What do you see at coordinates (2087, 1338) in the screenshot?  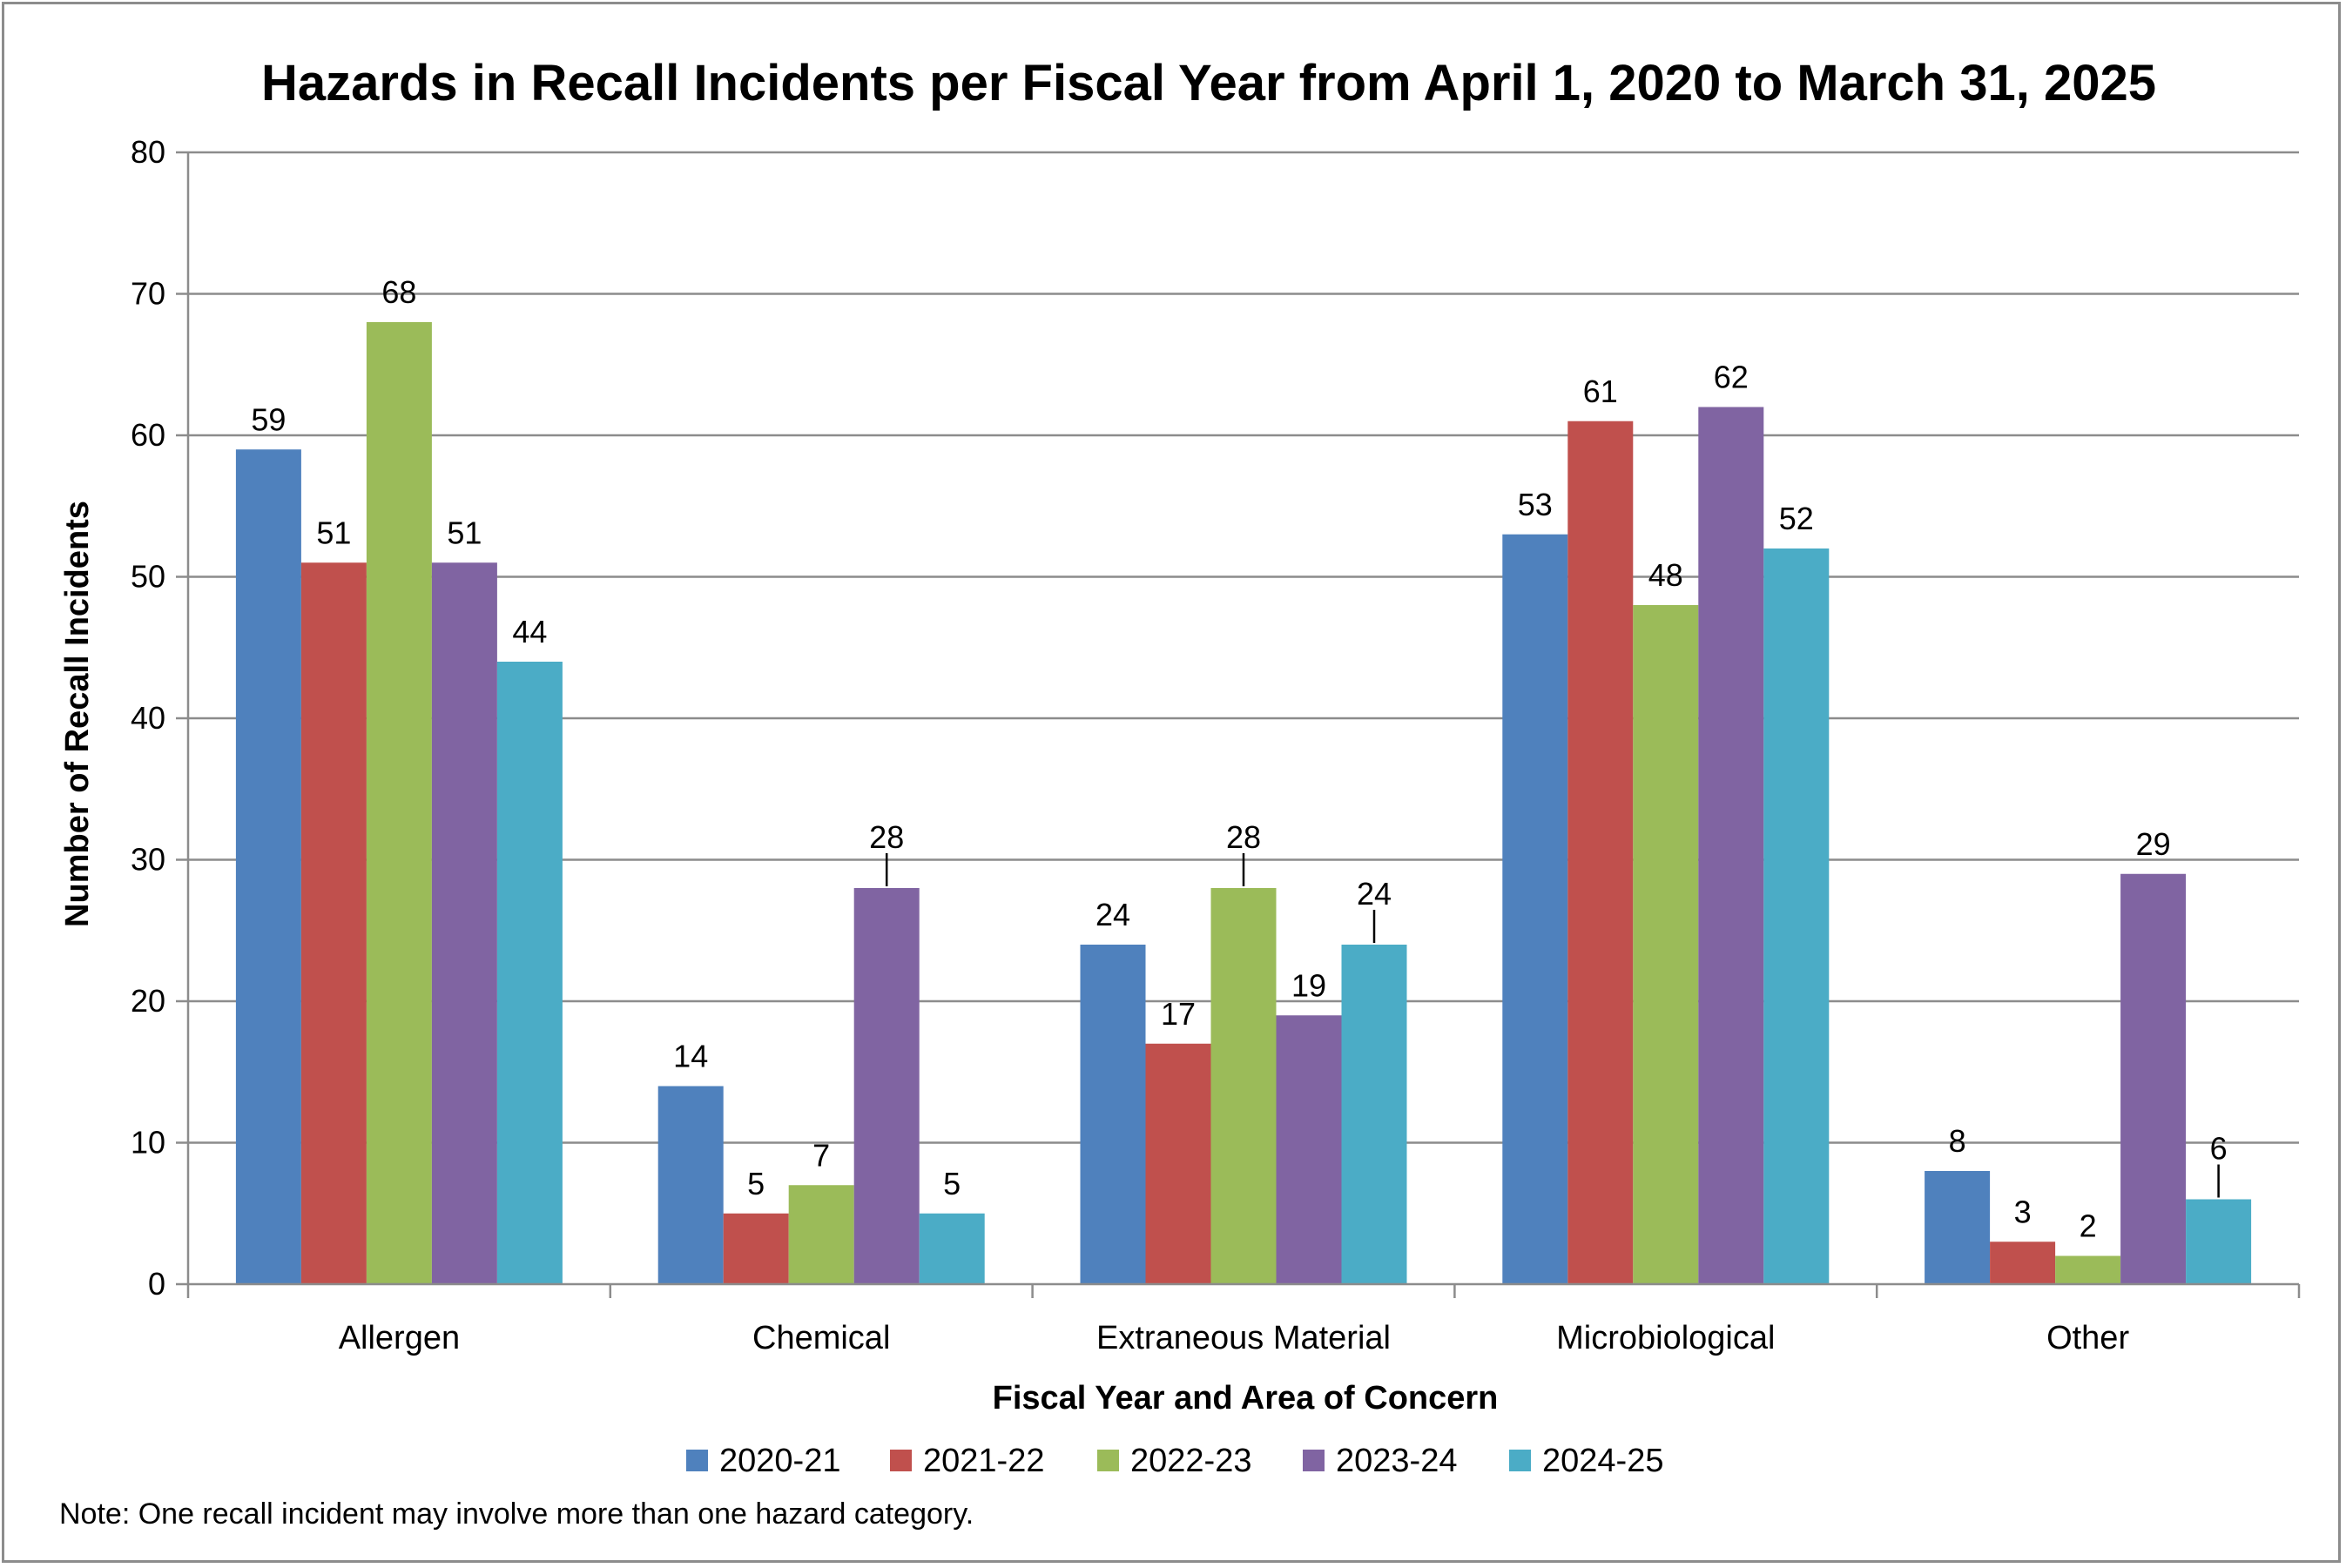 I see `x-category-label: Other` at bounding box center [2087, 1338].